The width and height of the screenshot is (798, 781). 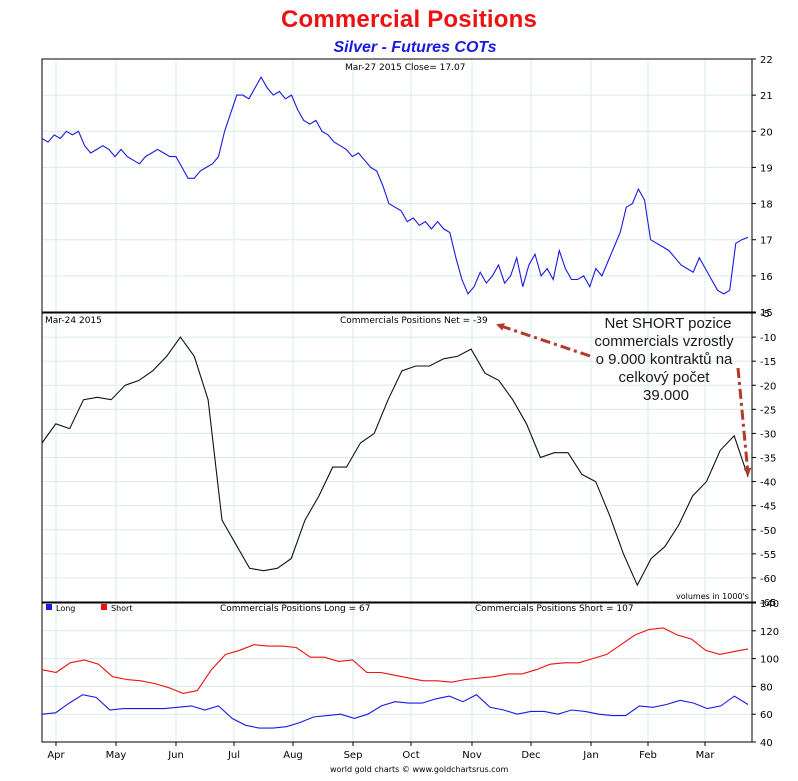 I want to click on net-ytick-label: -60, so click(x=768, y=579).